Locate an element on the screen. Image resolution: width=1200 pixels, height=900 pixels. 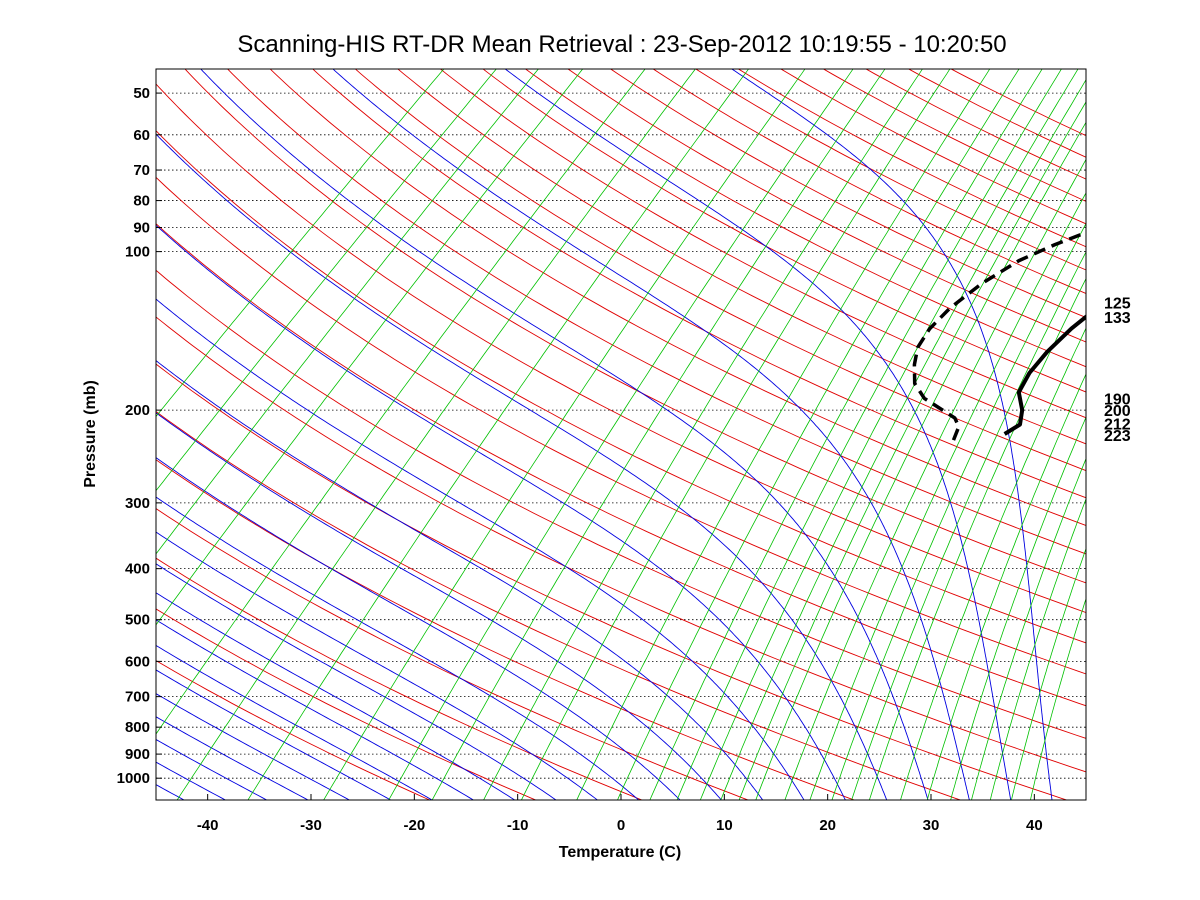
y-tick-label: 600 is located at coordinates (137, 661).